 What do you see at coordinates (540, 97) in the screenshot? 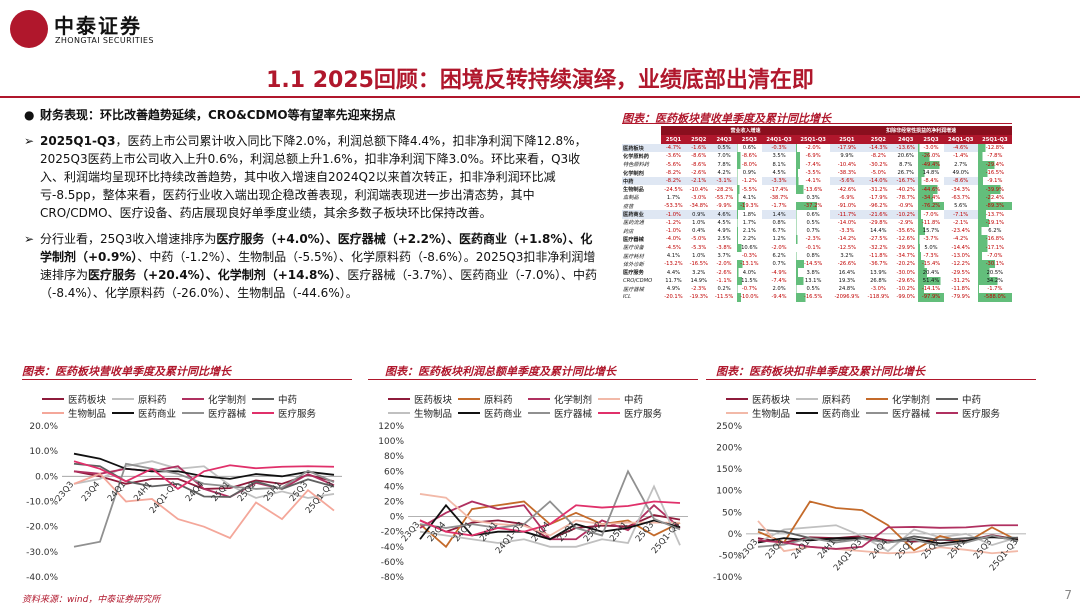
I see `title-divider` at bounding box center [540, 97].